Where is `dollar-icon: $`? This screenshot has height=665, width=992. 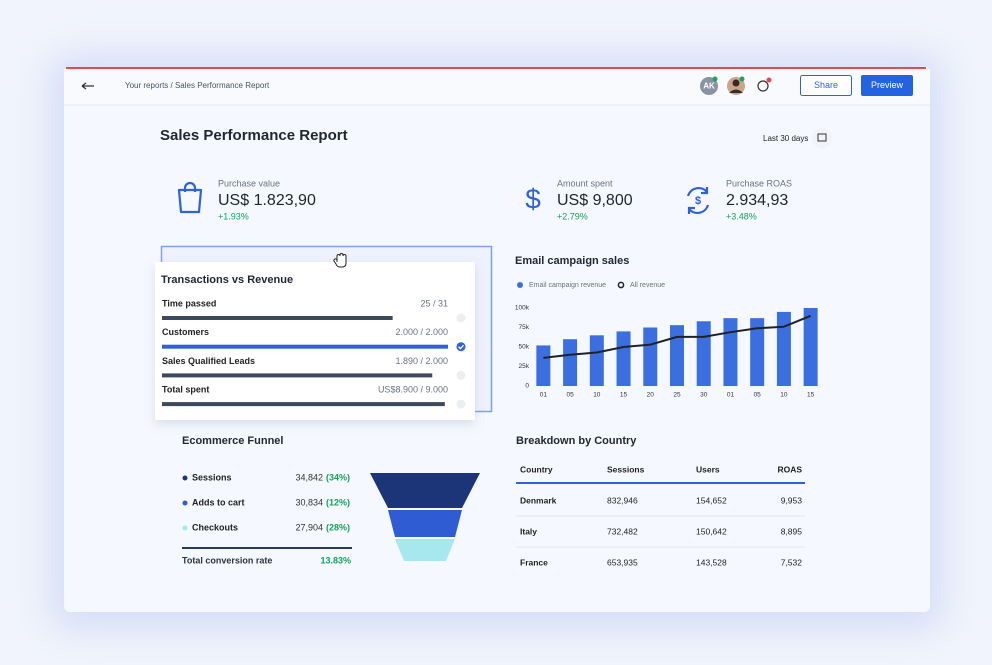
dollar-icon: $ is located at coordinates (533, 198).